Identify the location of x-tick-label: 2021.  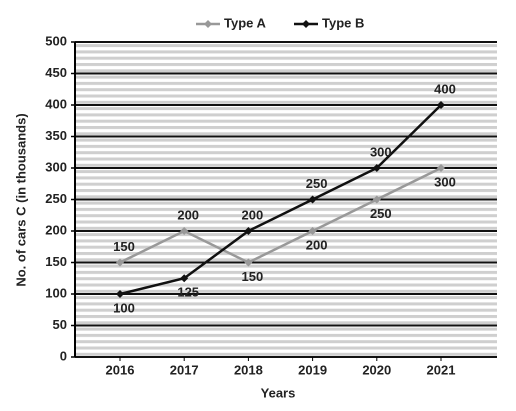
(441, 369).